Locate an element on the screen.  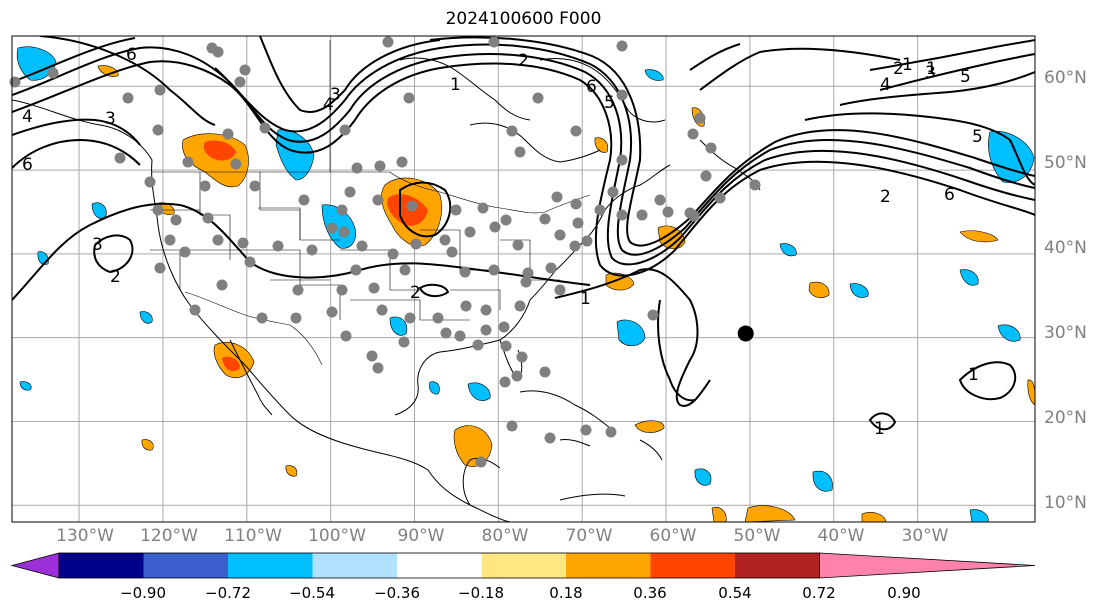
lat-tick-label: 20°N is located at coordinates (1065, 418).